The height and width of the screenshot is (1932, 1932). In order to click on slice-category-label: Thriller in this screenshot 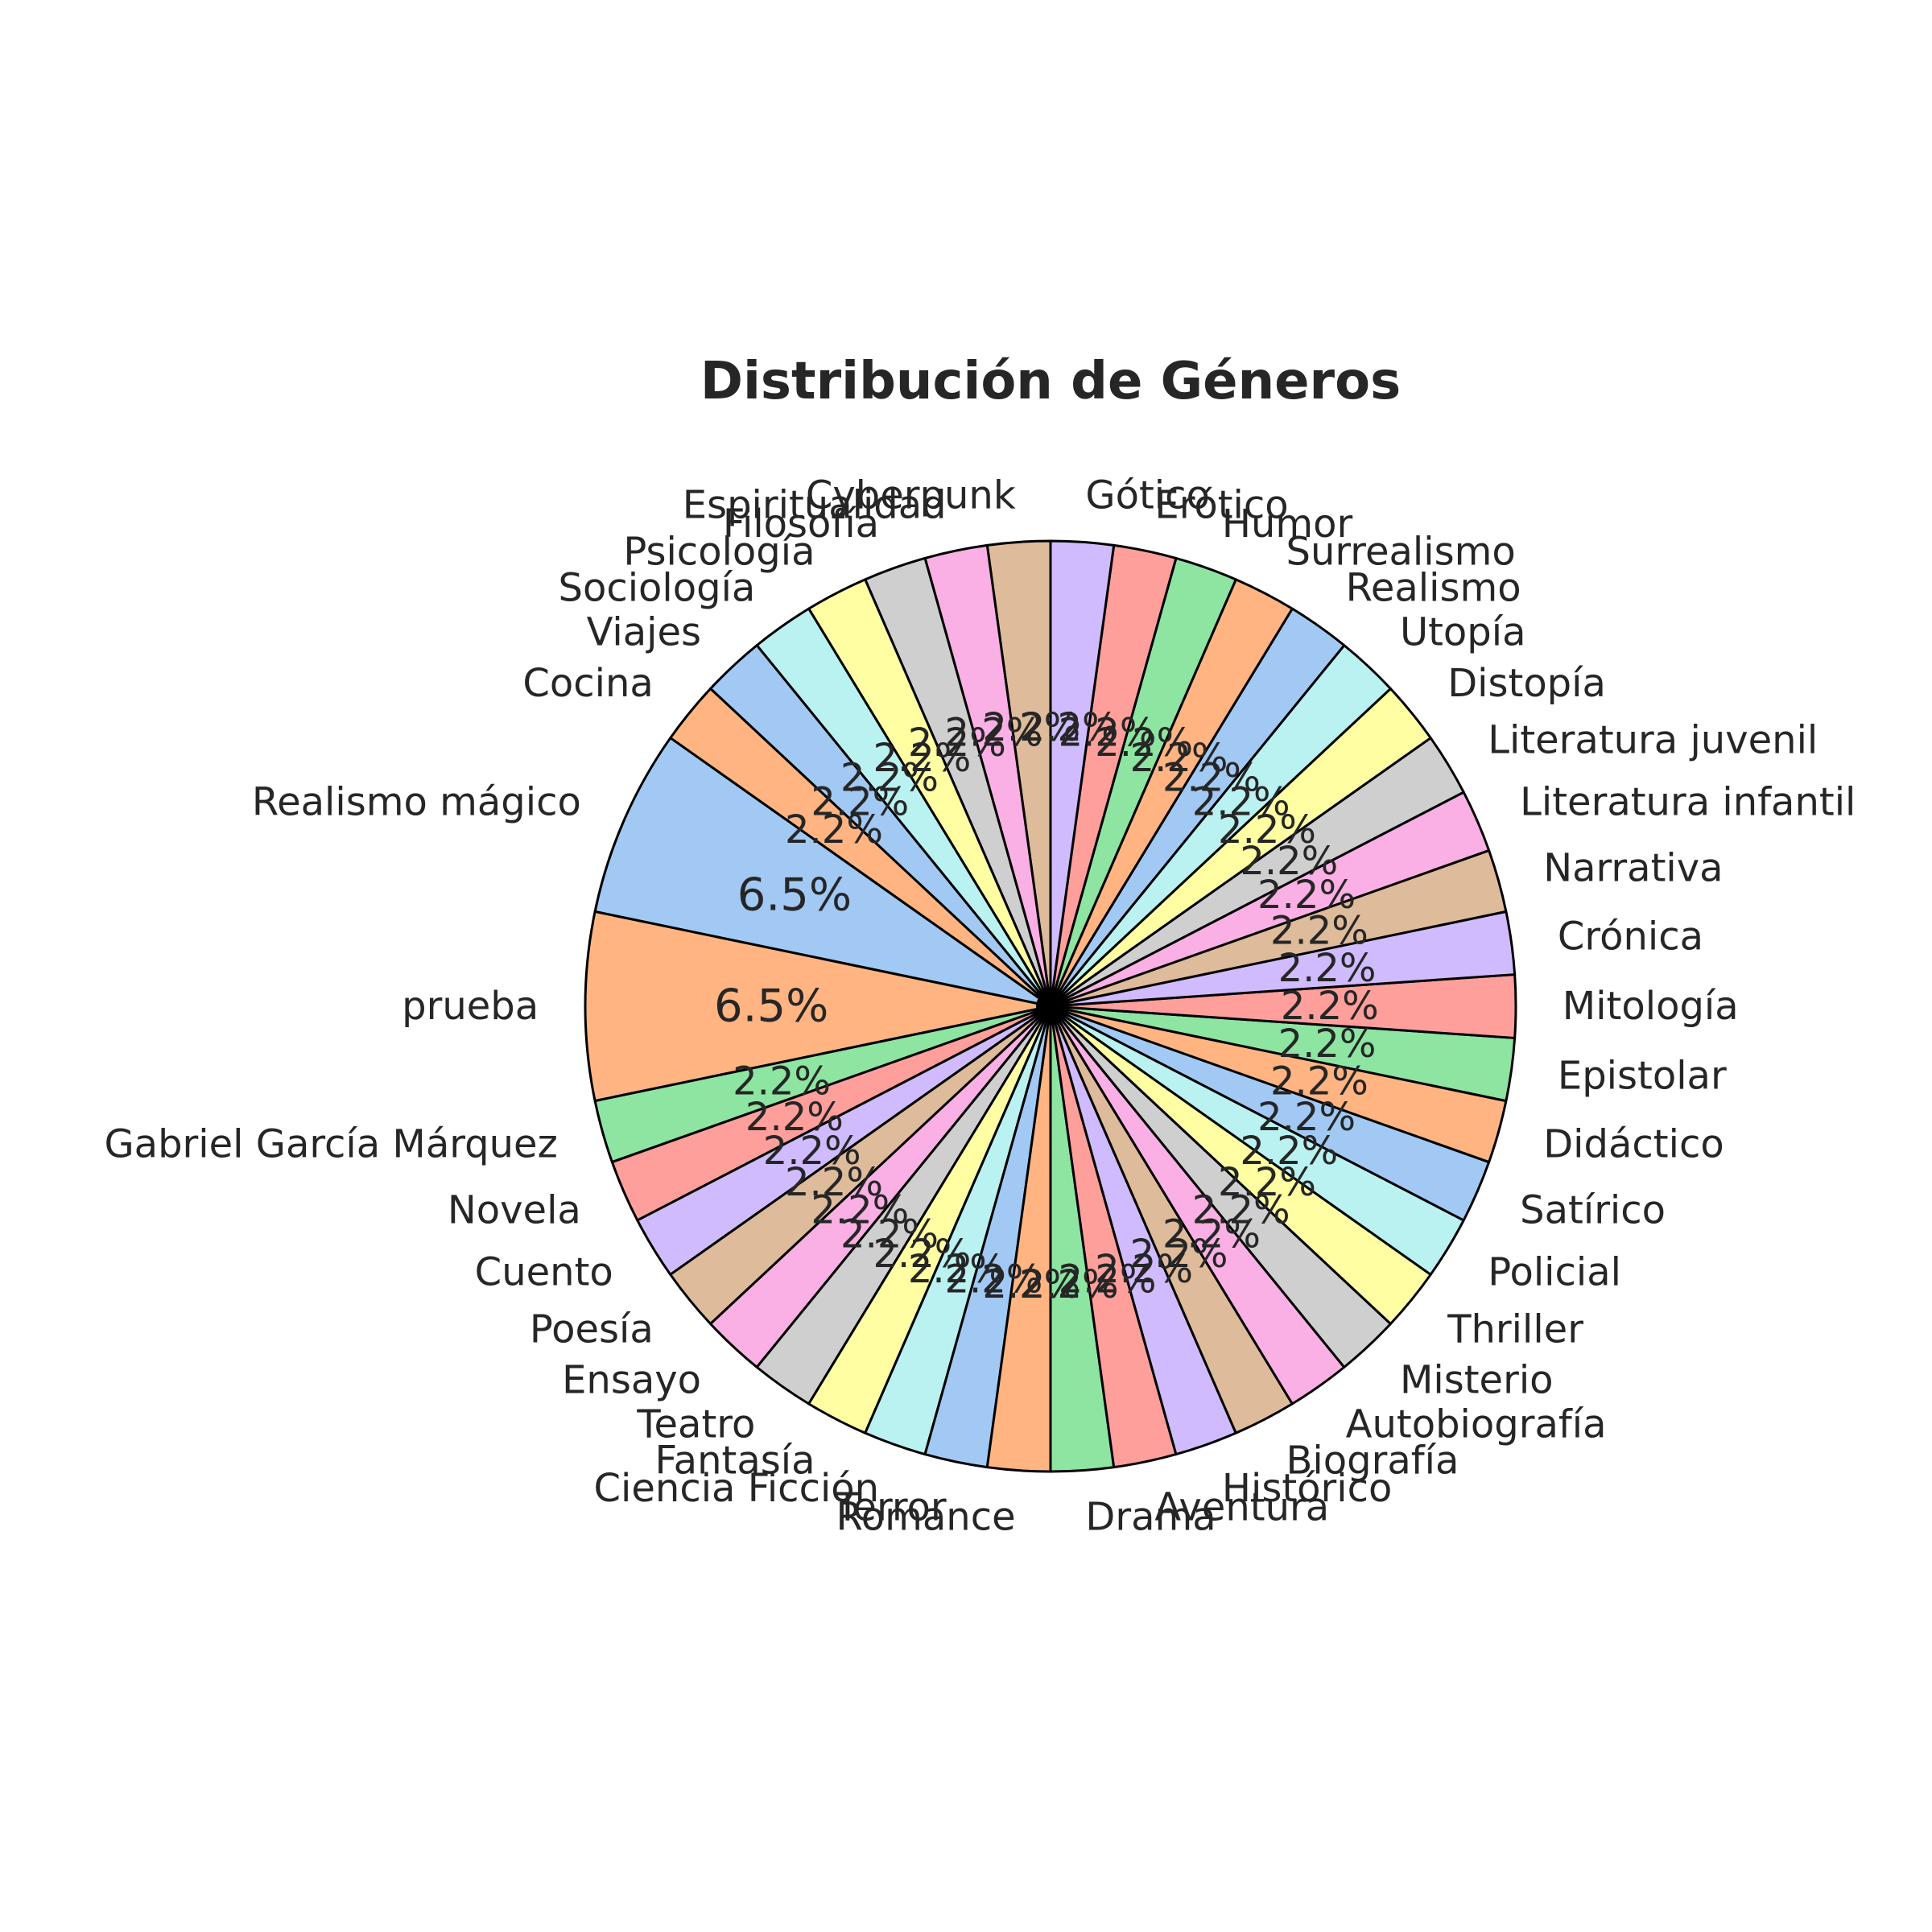, I will do `click(1515, 1329)`.